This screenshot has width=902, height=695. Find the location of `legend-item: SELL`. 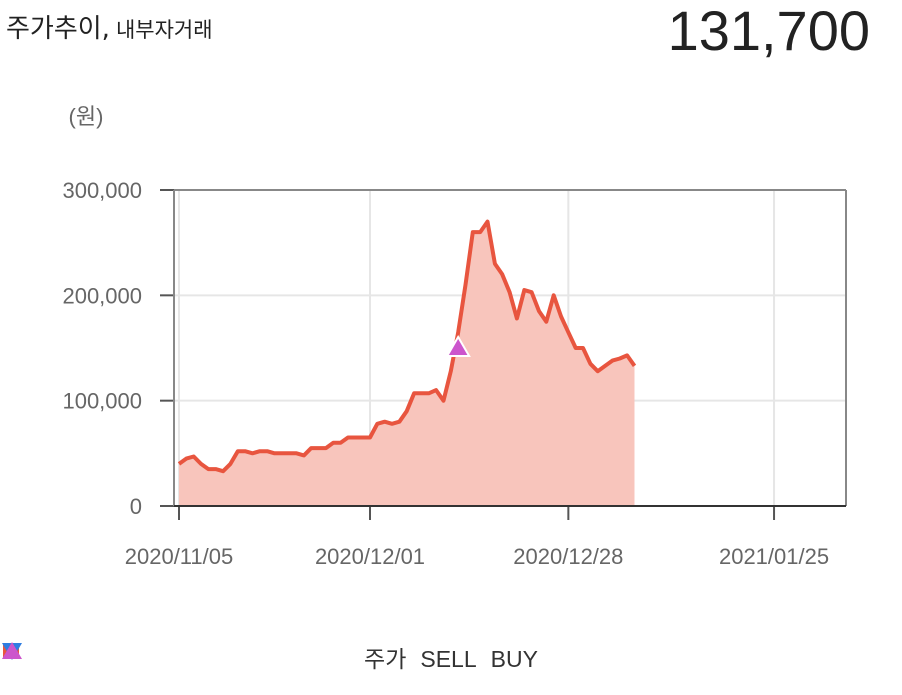

legend-item: SELL is located at coordinates (239, 658).